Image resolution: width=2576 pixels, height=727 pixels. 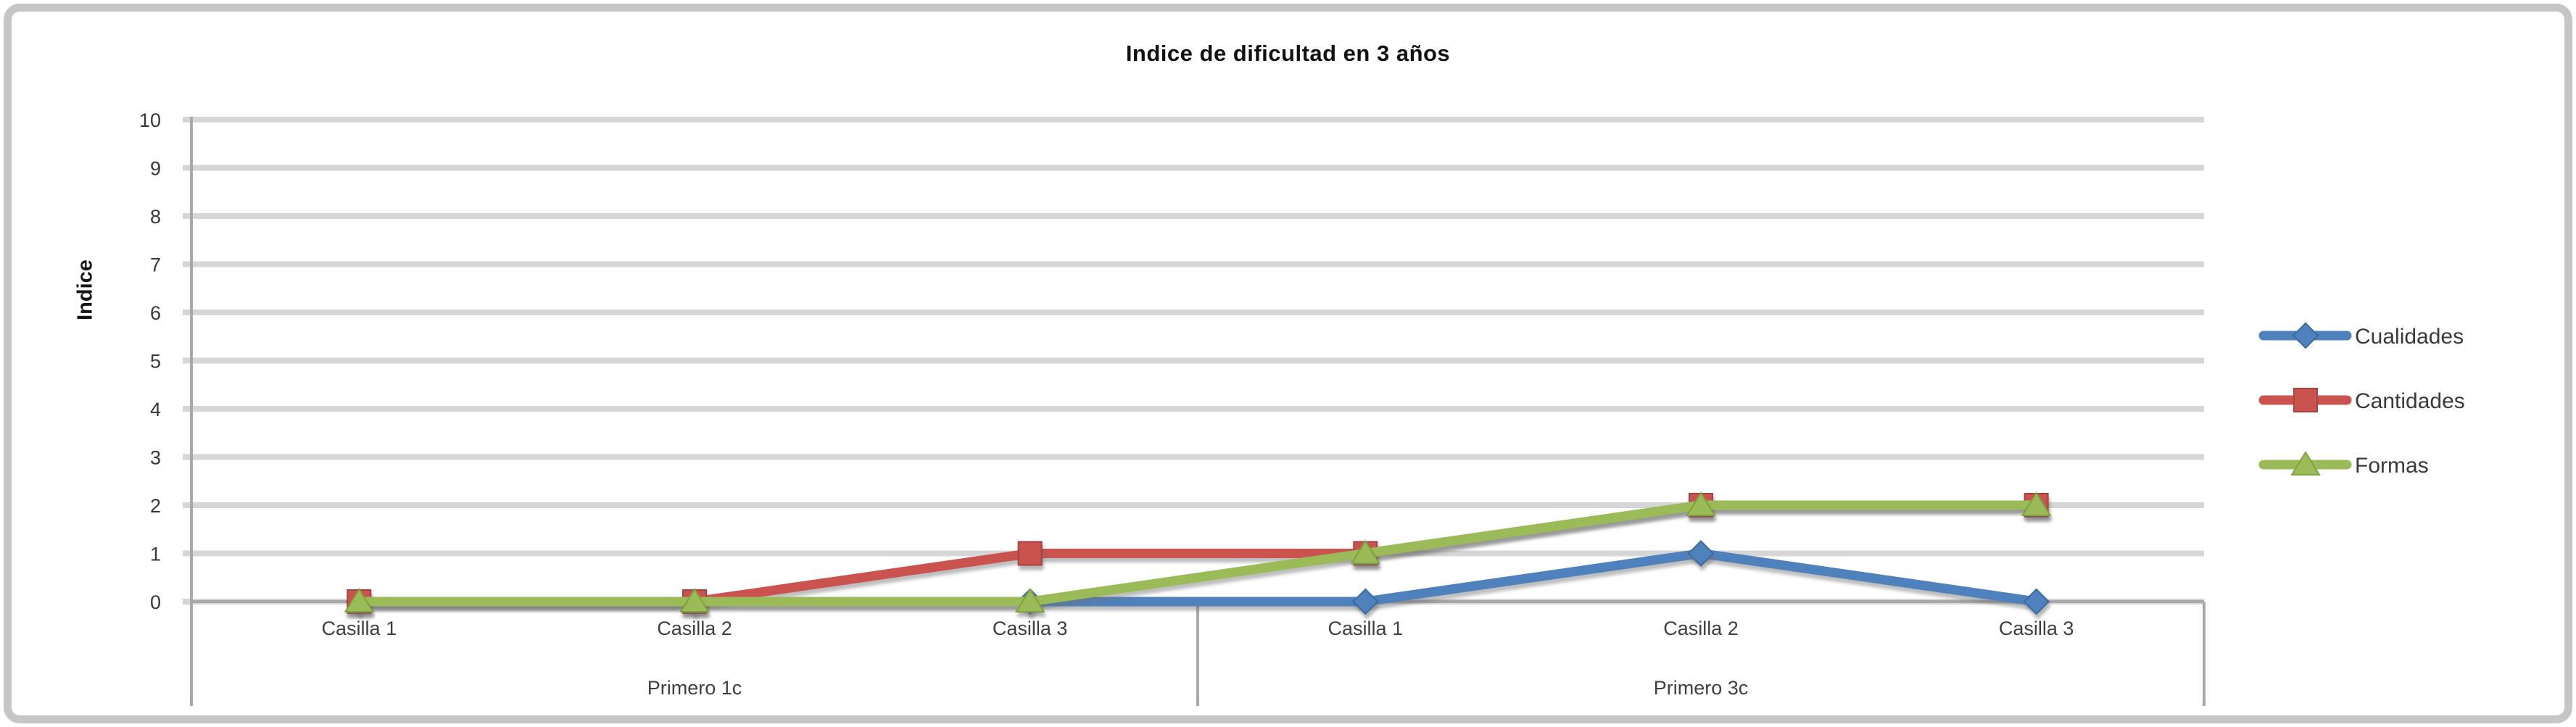 What do you see at coordinates (155, 217) in the screenshot?
I see `y-tick-label: 8` at bounding box center [155, 217].